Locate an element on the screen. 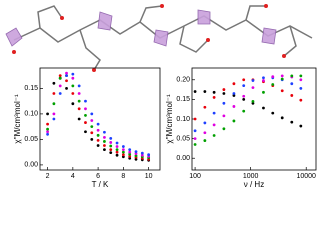 The width and height of the screenshot is (321, 240). x-tick-label: 2 is located at coordinates (48, 176).